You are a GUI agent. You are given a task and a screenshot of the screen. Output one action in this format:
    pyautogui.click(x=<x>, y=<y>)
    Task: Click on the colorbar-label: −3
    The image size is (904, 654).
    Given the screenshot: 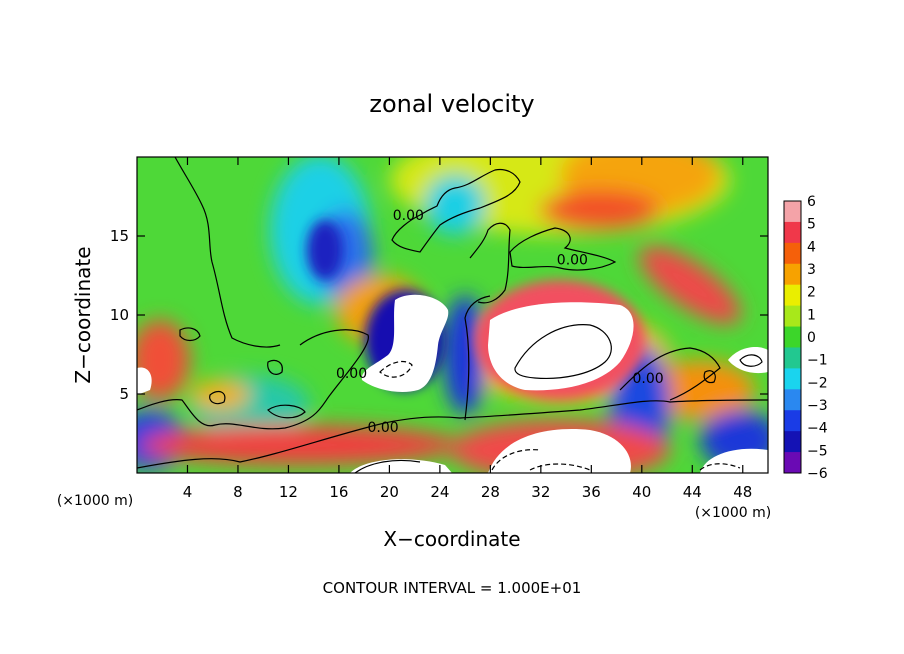 What is the action you would take?
    pyautogui.click(x=817, y=406)
    